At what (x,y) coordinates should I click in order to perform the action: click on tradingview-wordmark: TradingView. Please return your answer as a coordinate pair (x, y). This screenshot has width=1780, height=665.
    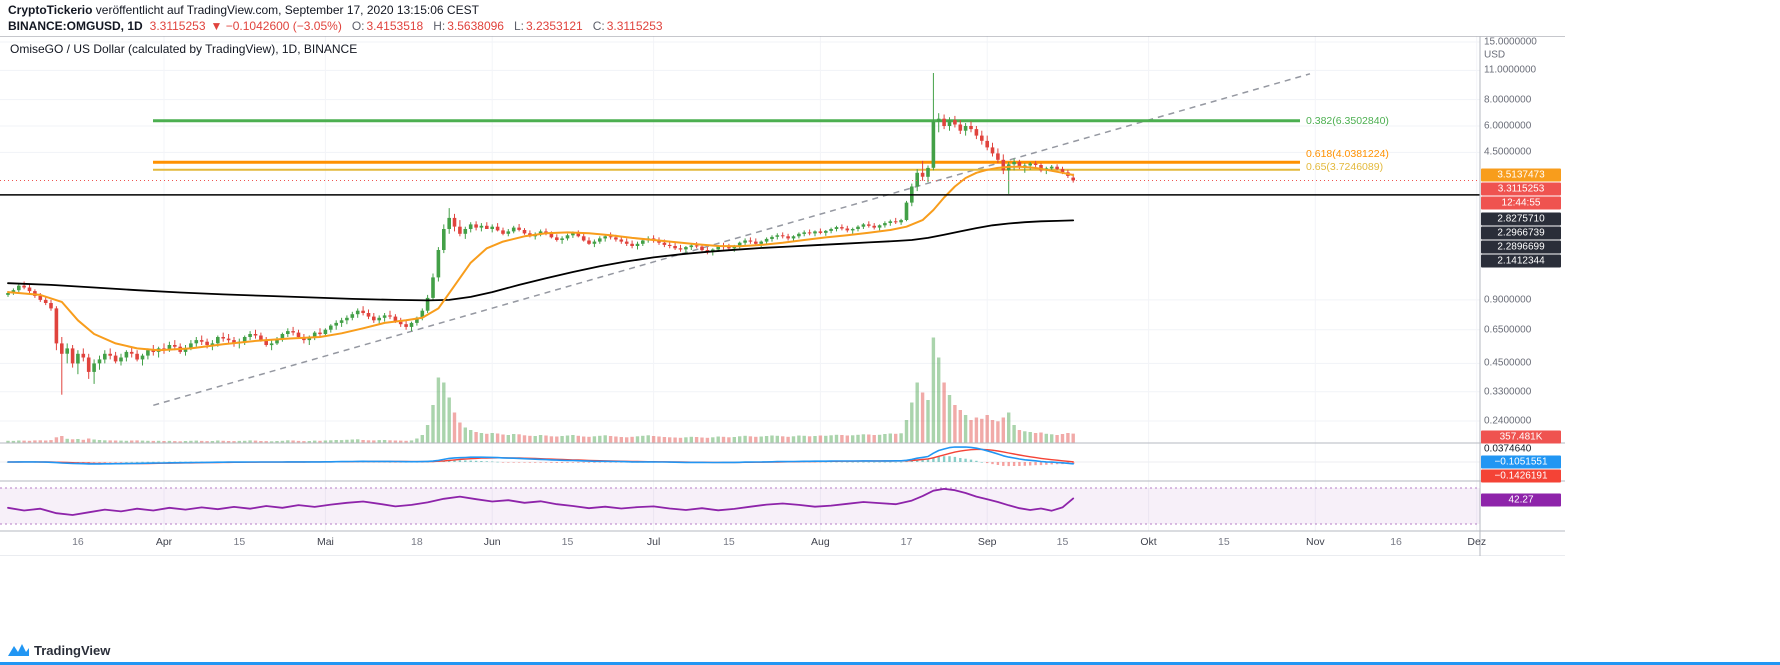
    Looking at the image, I should click on (72, 650).